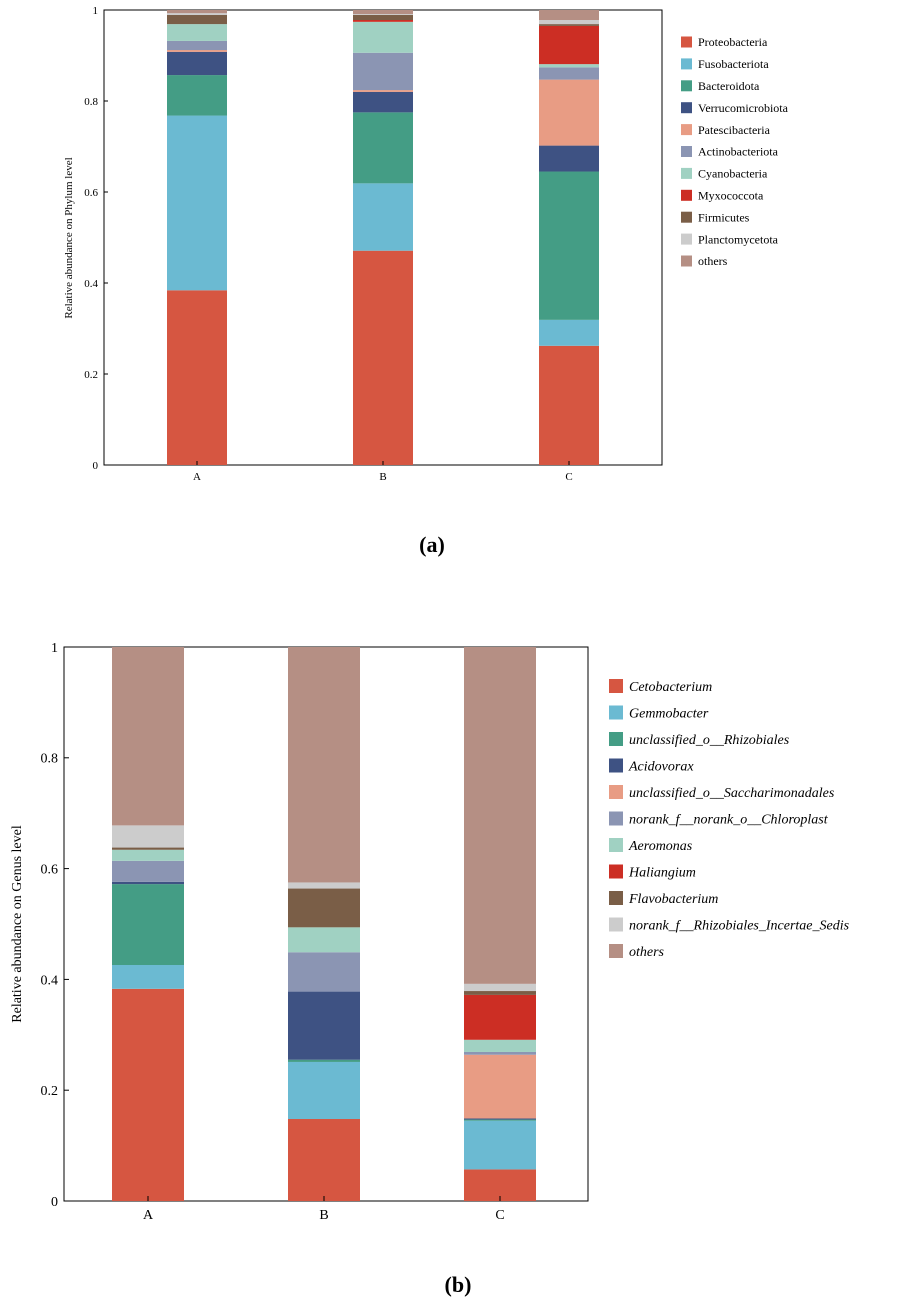 The width and height of the screenshot is (900, 1306). I want to click on legend-label: Fusobacteriota, so click(733, 64).